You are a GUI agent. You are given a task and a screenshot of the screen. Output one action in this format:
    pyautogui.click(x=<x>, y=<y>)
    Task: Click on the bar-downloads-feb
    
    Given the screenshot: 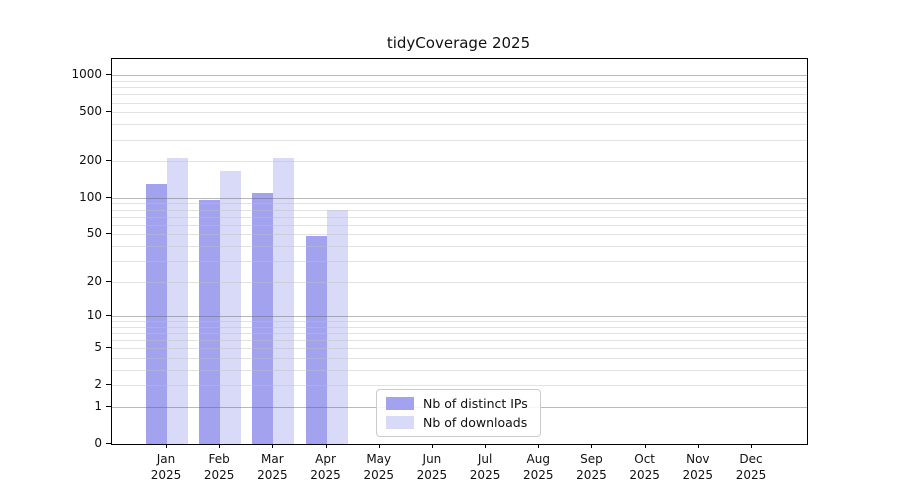 What is the action you would take?
    pyautogui.click(x=231, y=307)
    